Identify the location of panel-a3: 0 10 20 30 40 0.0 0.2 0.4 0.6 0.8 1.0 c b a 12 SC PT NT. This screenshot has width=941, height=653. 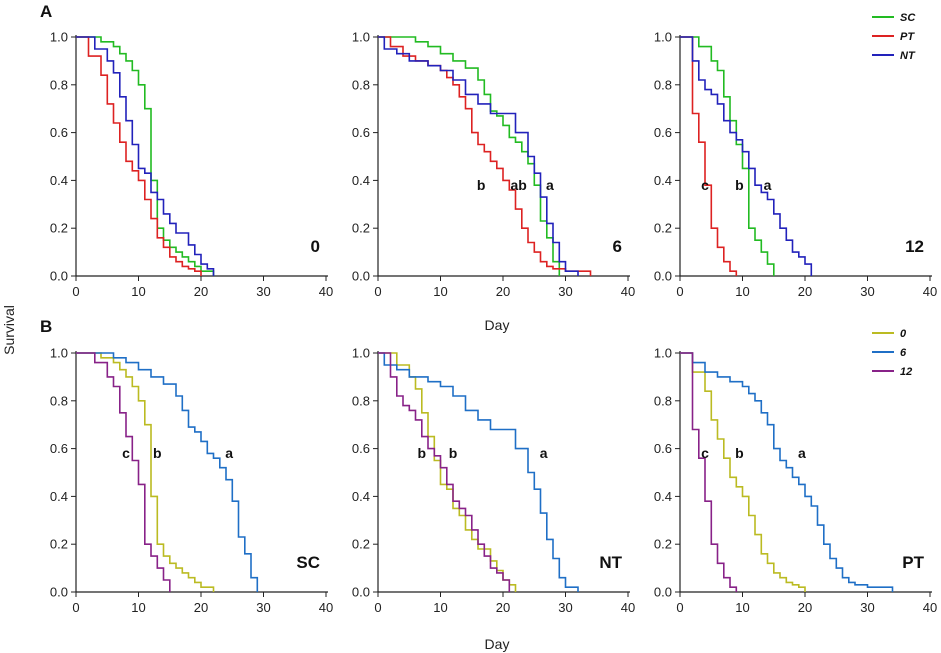
(795, 155).